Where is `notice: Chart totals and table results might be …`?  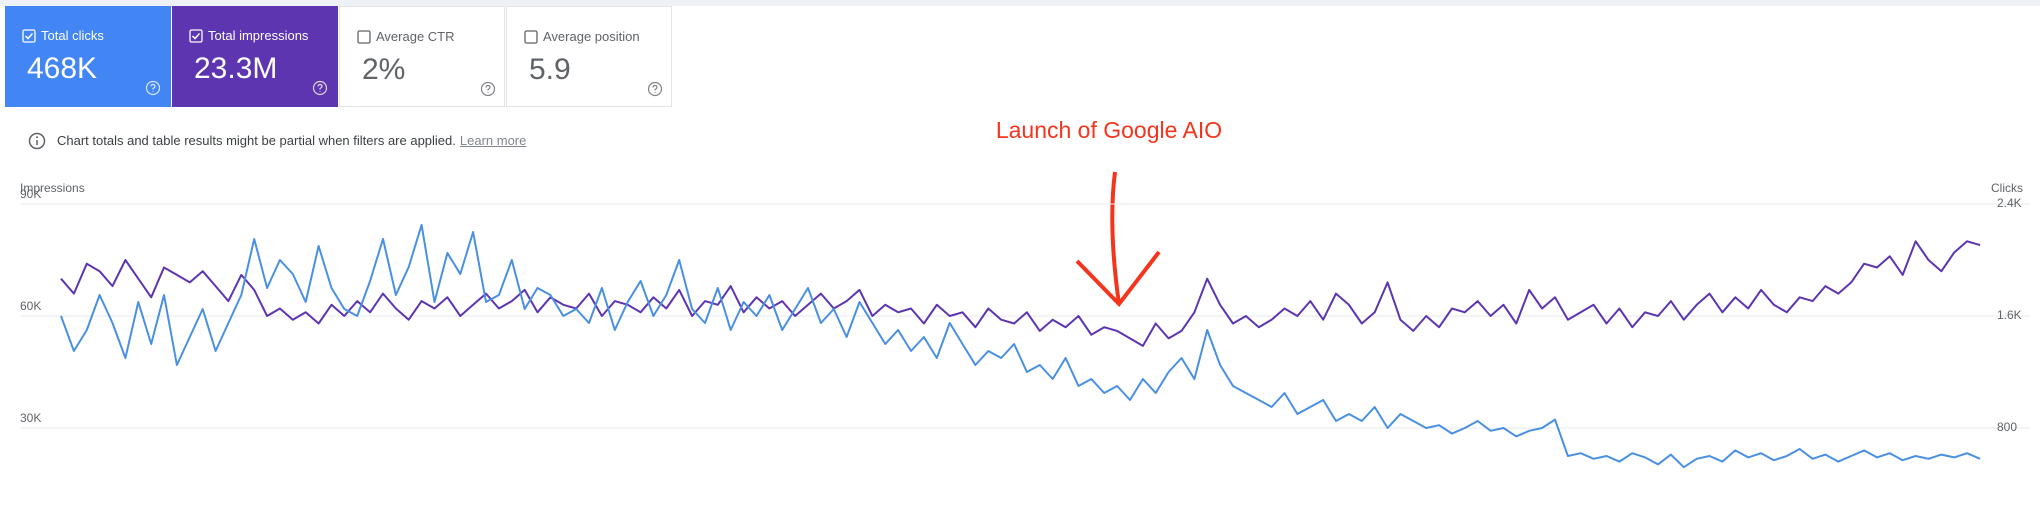
notice: Chart totals and table results might be … is located at coordinates (291, 140).